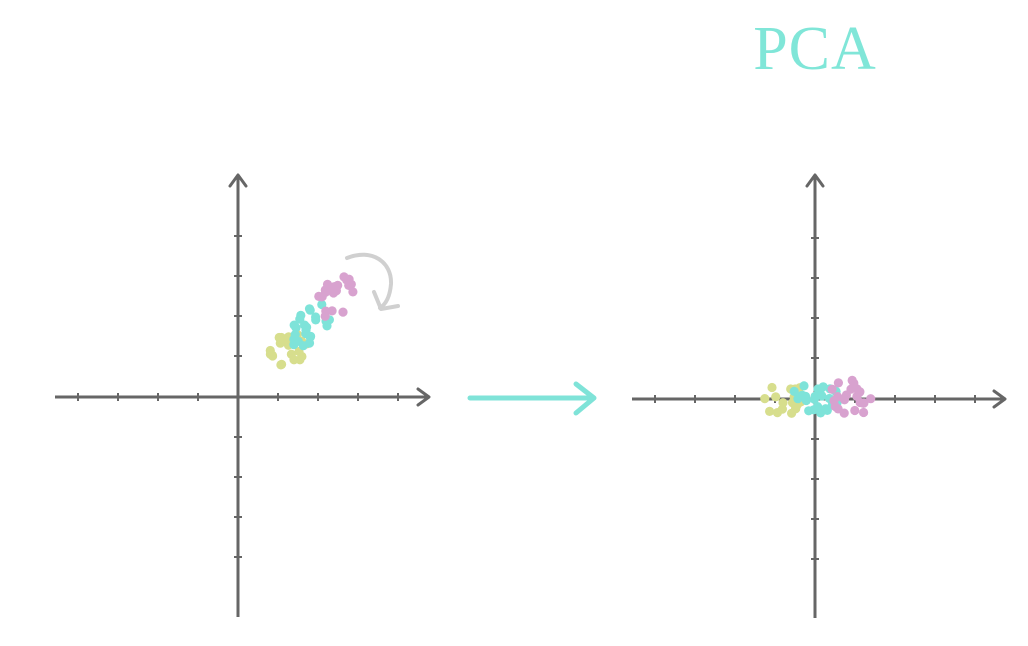 Image resolution: width=1028 pixels, height=646 pixels. What do you see at coordinates (532, 398) in the screenshot?
I see `right-arrow-icon` at bounding box center [532, 398].